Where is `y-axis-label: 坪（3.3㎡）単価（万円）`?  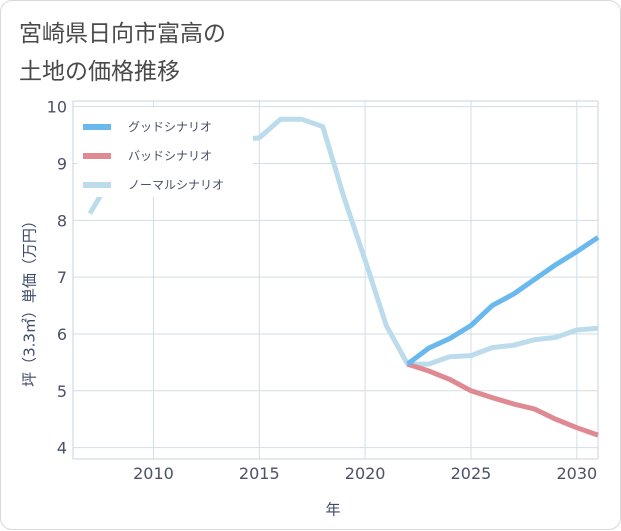
y-axis-label: 坪（3.3㎡）単価（万円） is located at coordinates (29, 300).